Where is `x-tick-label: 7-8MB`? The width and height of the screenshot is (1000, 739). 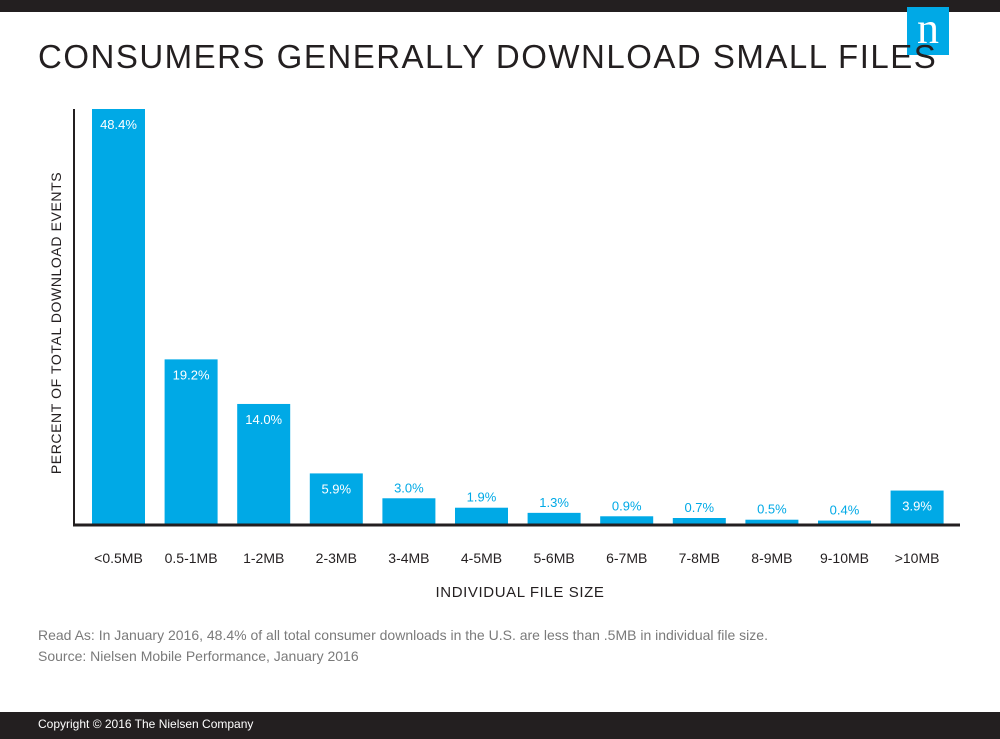 x-tick-label: 7-8MB is located at coordinates (699, 558).